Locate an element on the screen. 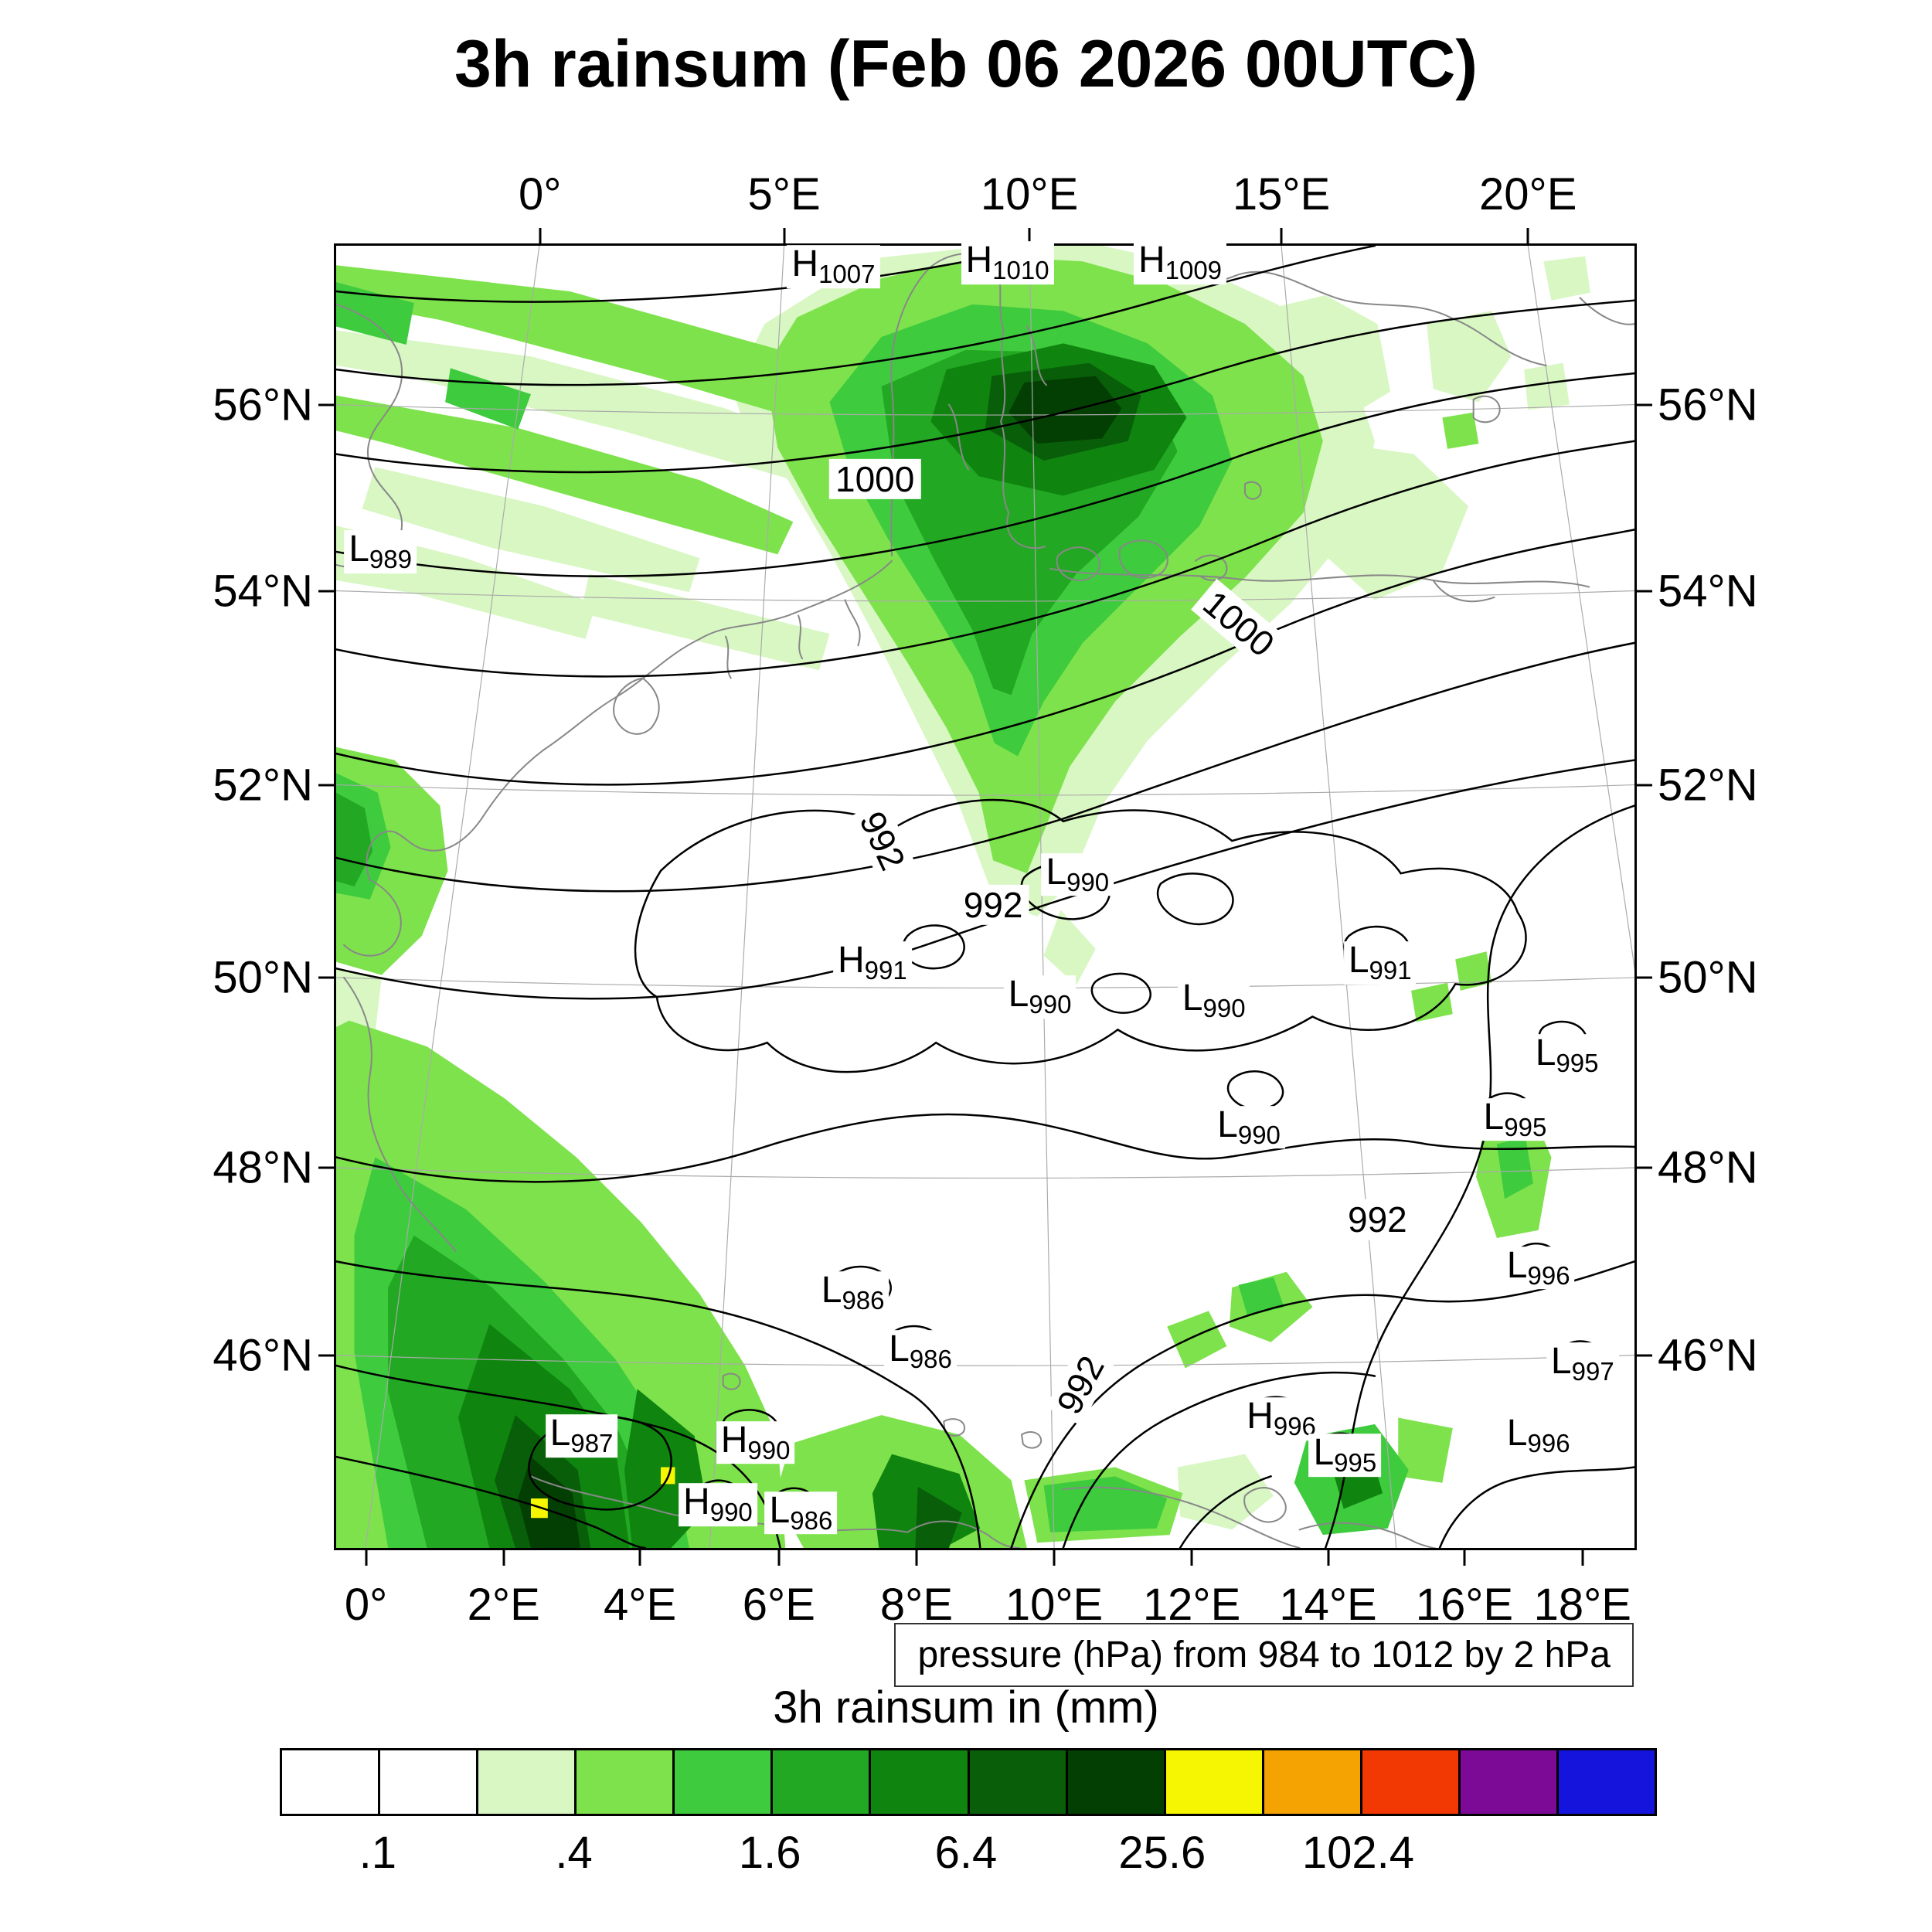 The height and width of the screenshot is (1932, 1932). colorbar is located at coordinates (969, 1782).